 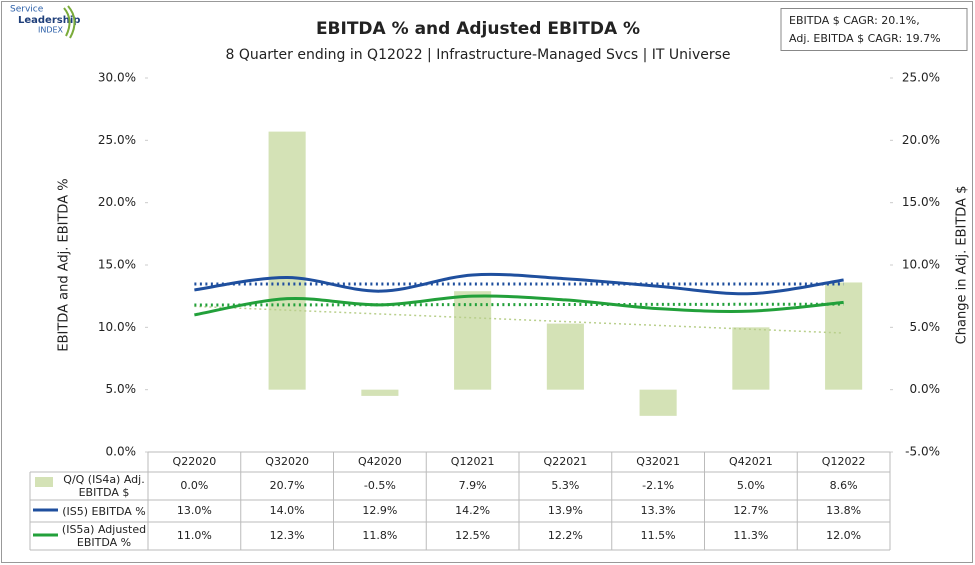 I want to click on x-tick-label: Q42021, so click(x=751, y=461).